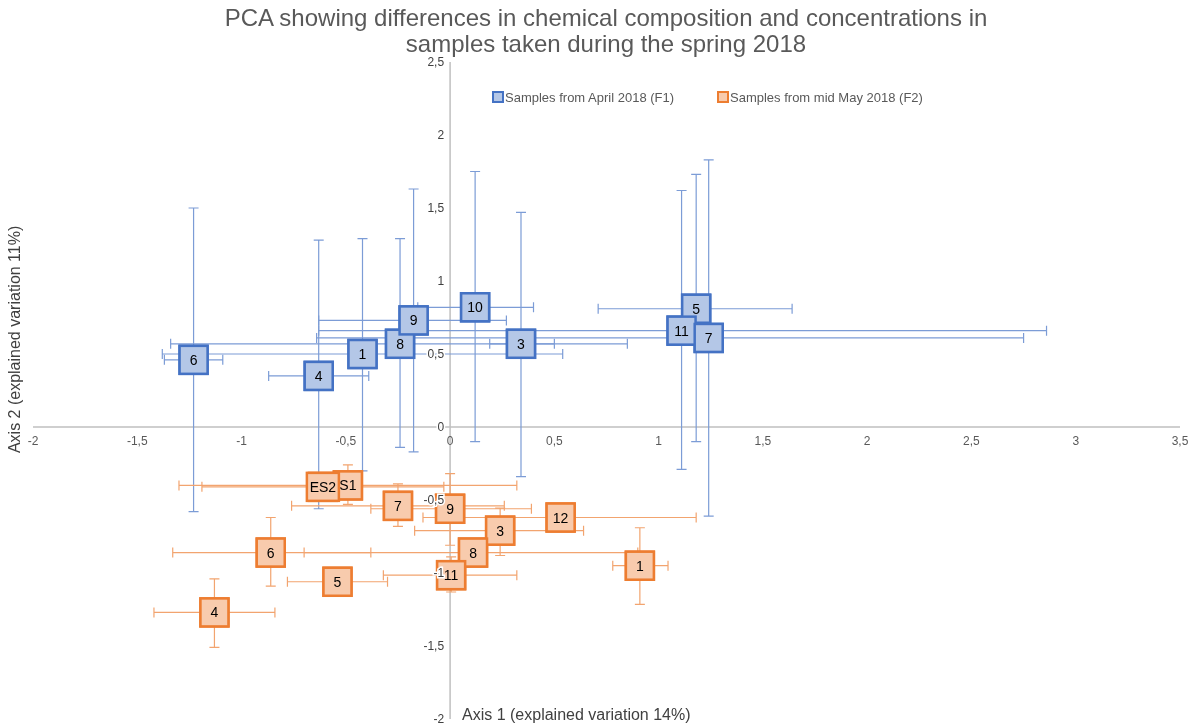 Image resolution: width=1203 pixels, height=725 pixels. Describe the element at coordinates (242, 441) in the screenshot. I see `x-tick-label: -1` at that location.